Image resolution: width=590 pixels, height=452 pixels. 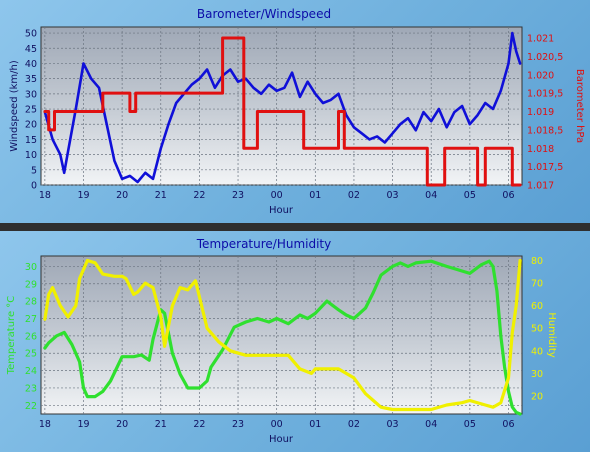 What do you see at coordinates (263, 244) in the screenshot?
I see `chart-title: Temperature/Humidity` at bounding box center [263, 244].